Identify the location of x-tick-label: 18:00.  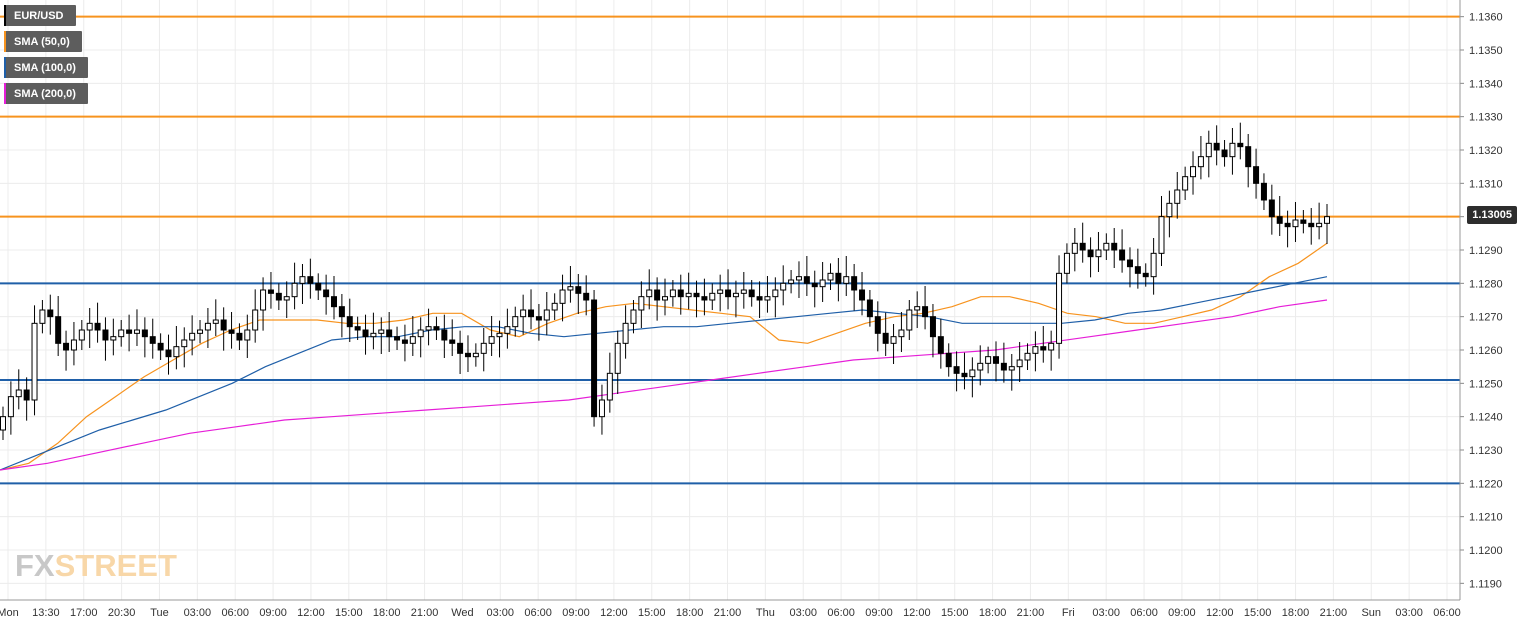
(993, 613).